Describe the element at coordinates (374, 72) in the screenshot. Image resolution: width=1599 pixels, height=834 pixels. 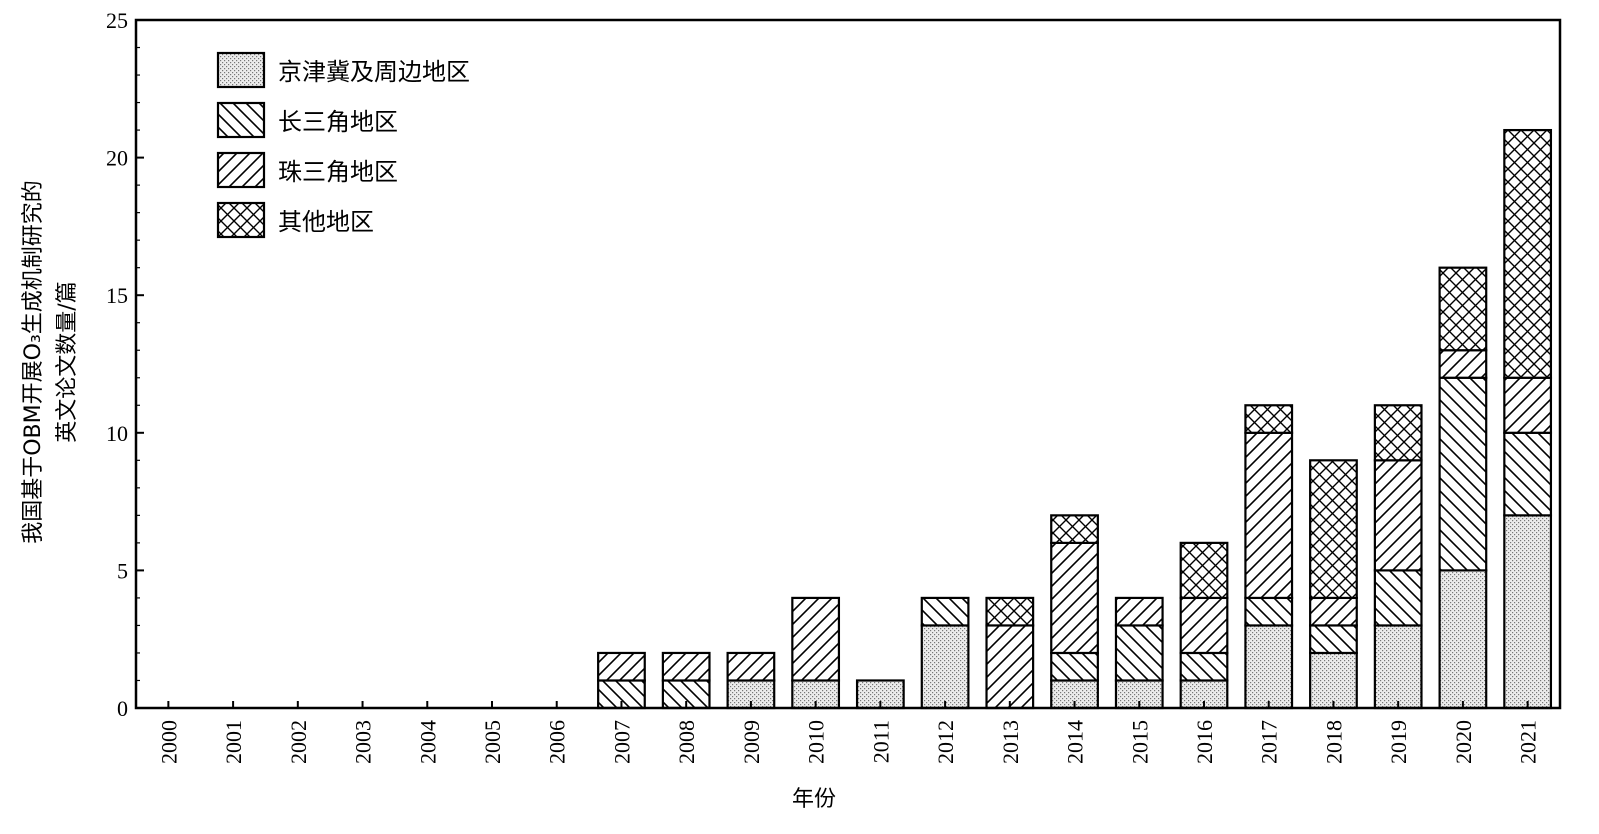
I see `legend-label-1: 京津冀及周边地区` at that location.